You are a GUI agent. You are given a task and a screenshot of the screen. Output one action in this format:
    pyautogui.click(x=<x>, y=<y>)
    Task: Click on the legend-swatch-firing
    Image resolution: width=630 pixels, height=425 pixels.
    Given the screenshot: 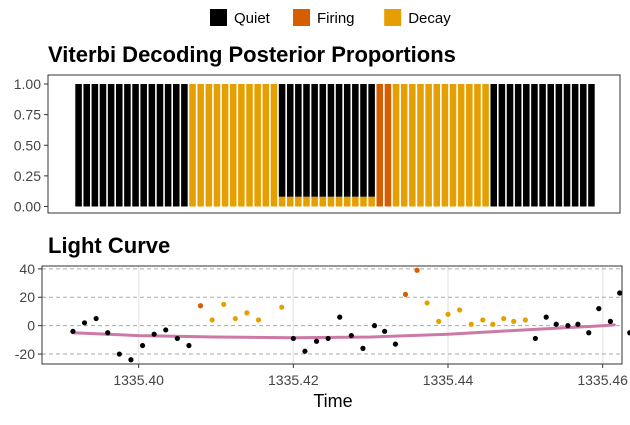 What is the action you would take?
    pyautogui.click(x=301, y=17)
    